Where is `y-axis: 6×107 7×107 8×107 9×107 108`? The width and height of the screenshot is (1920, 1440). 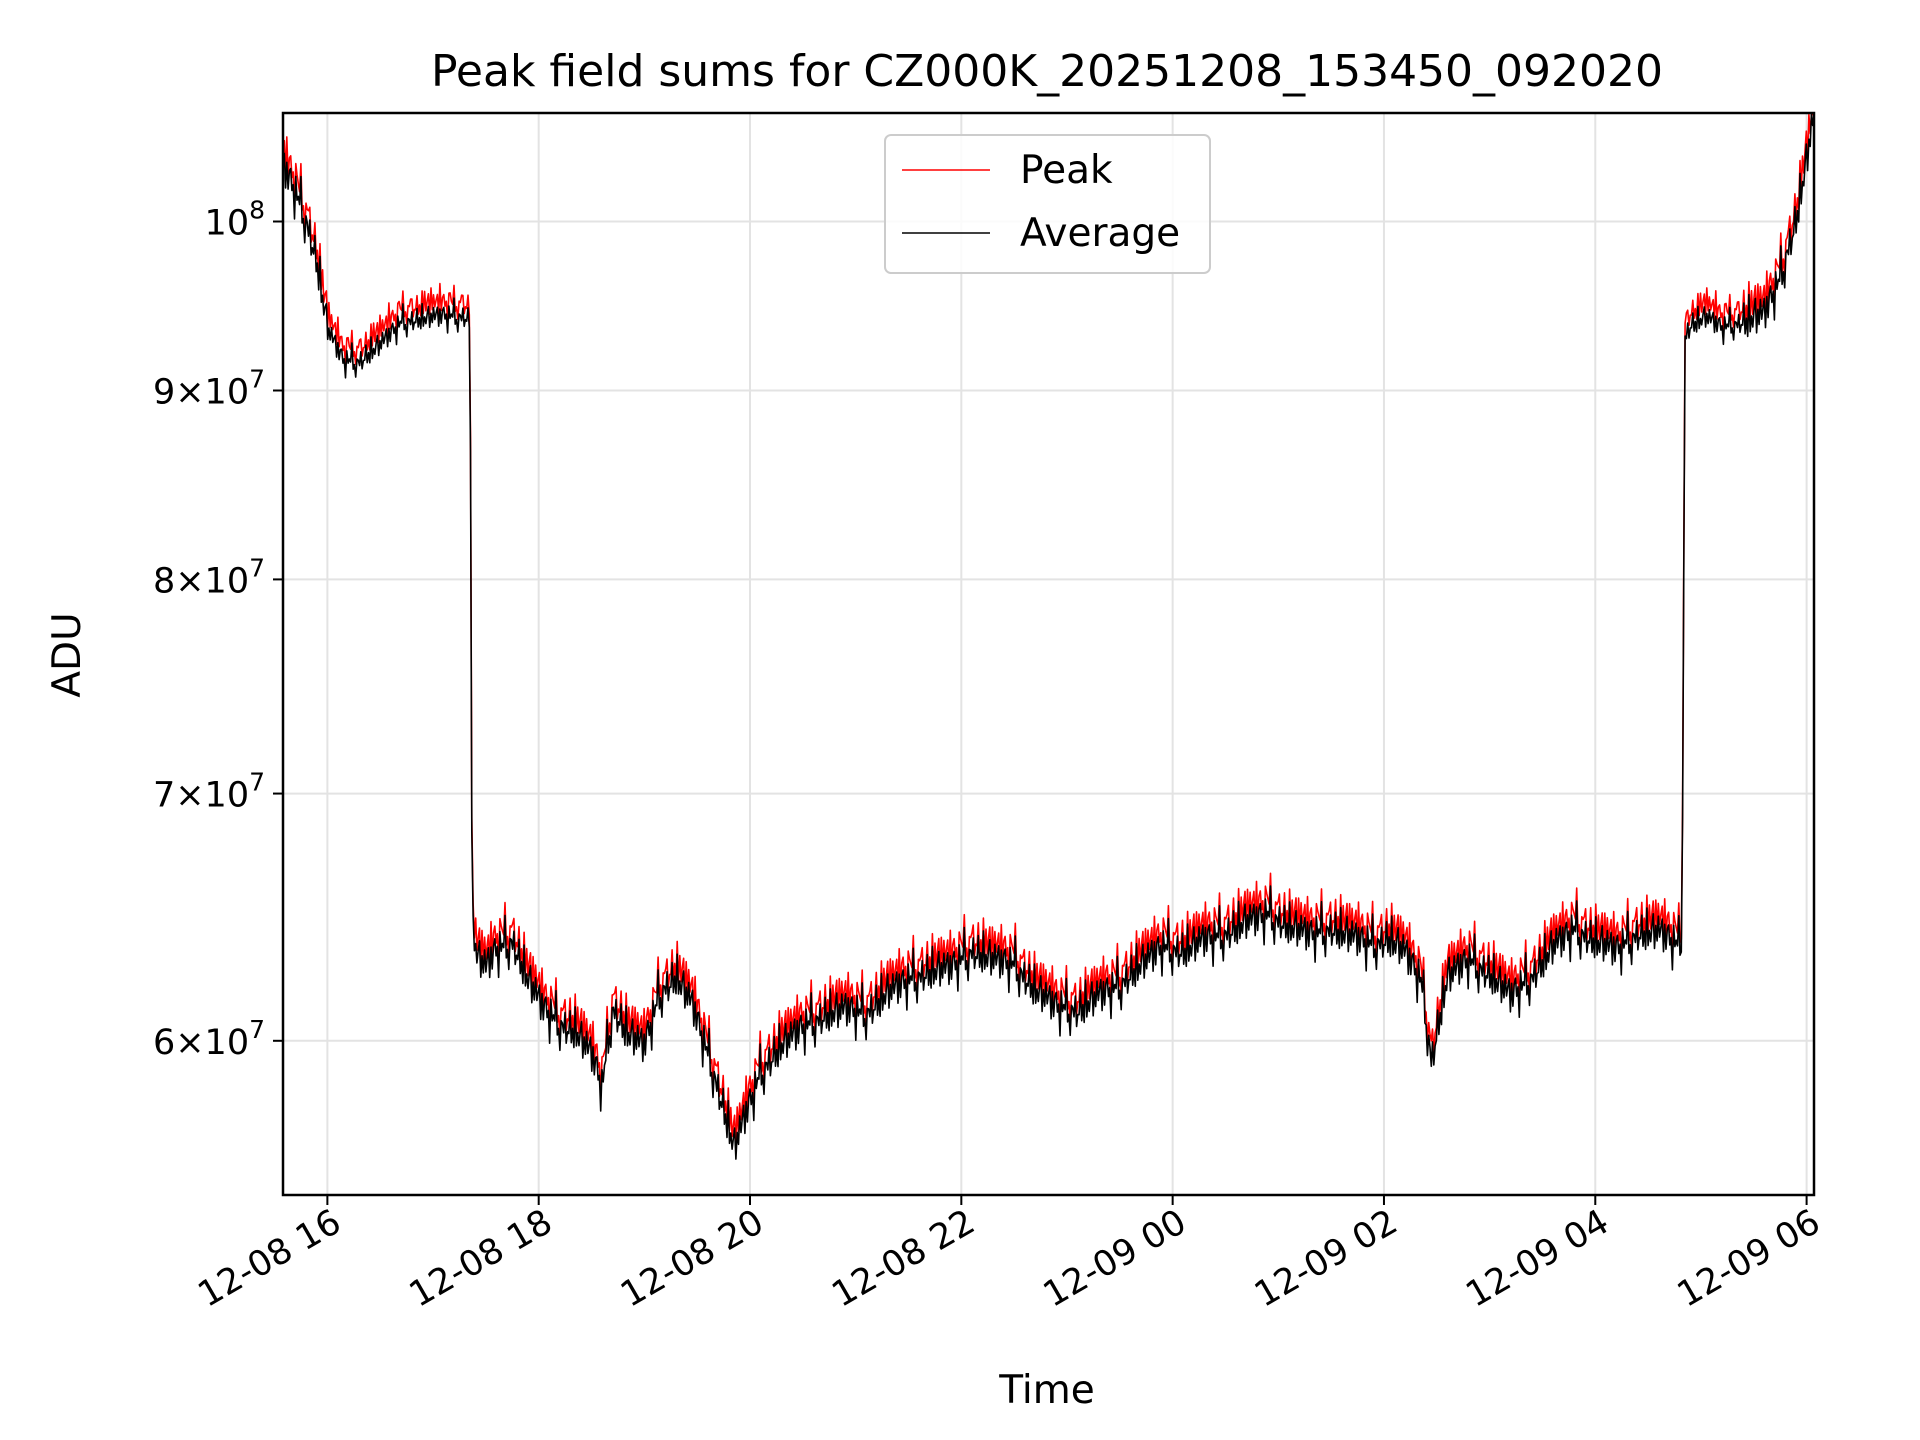
y-axis: 6×107 7×107 8×107 9×107 108 is located at coordinates (218, 629).